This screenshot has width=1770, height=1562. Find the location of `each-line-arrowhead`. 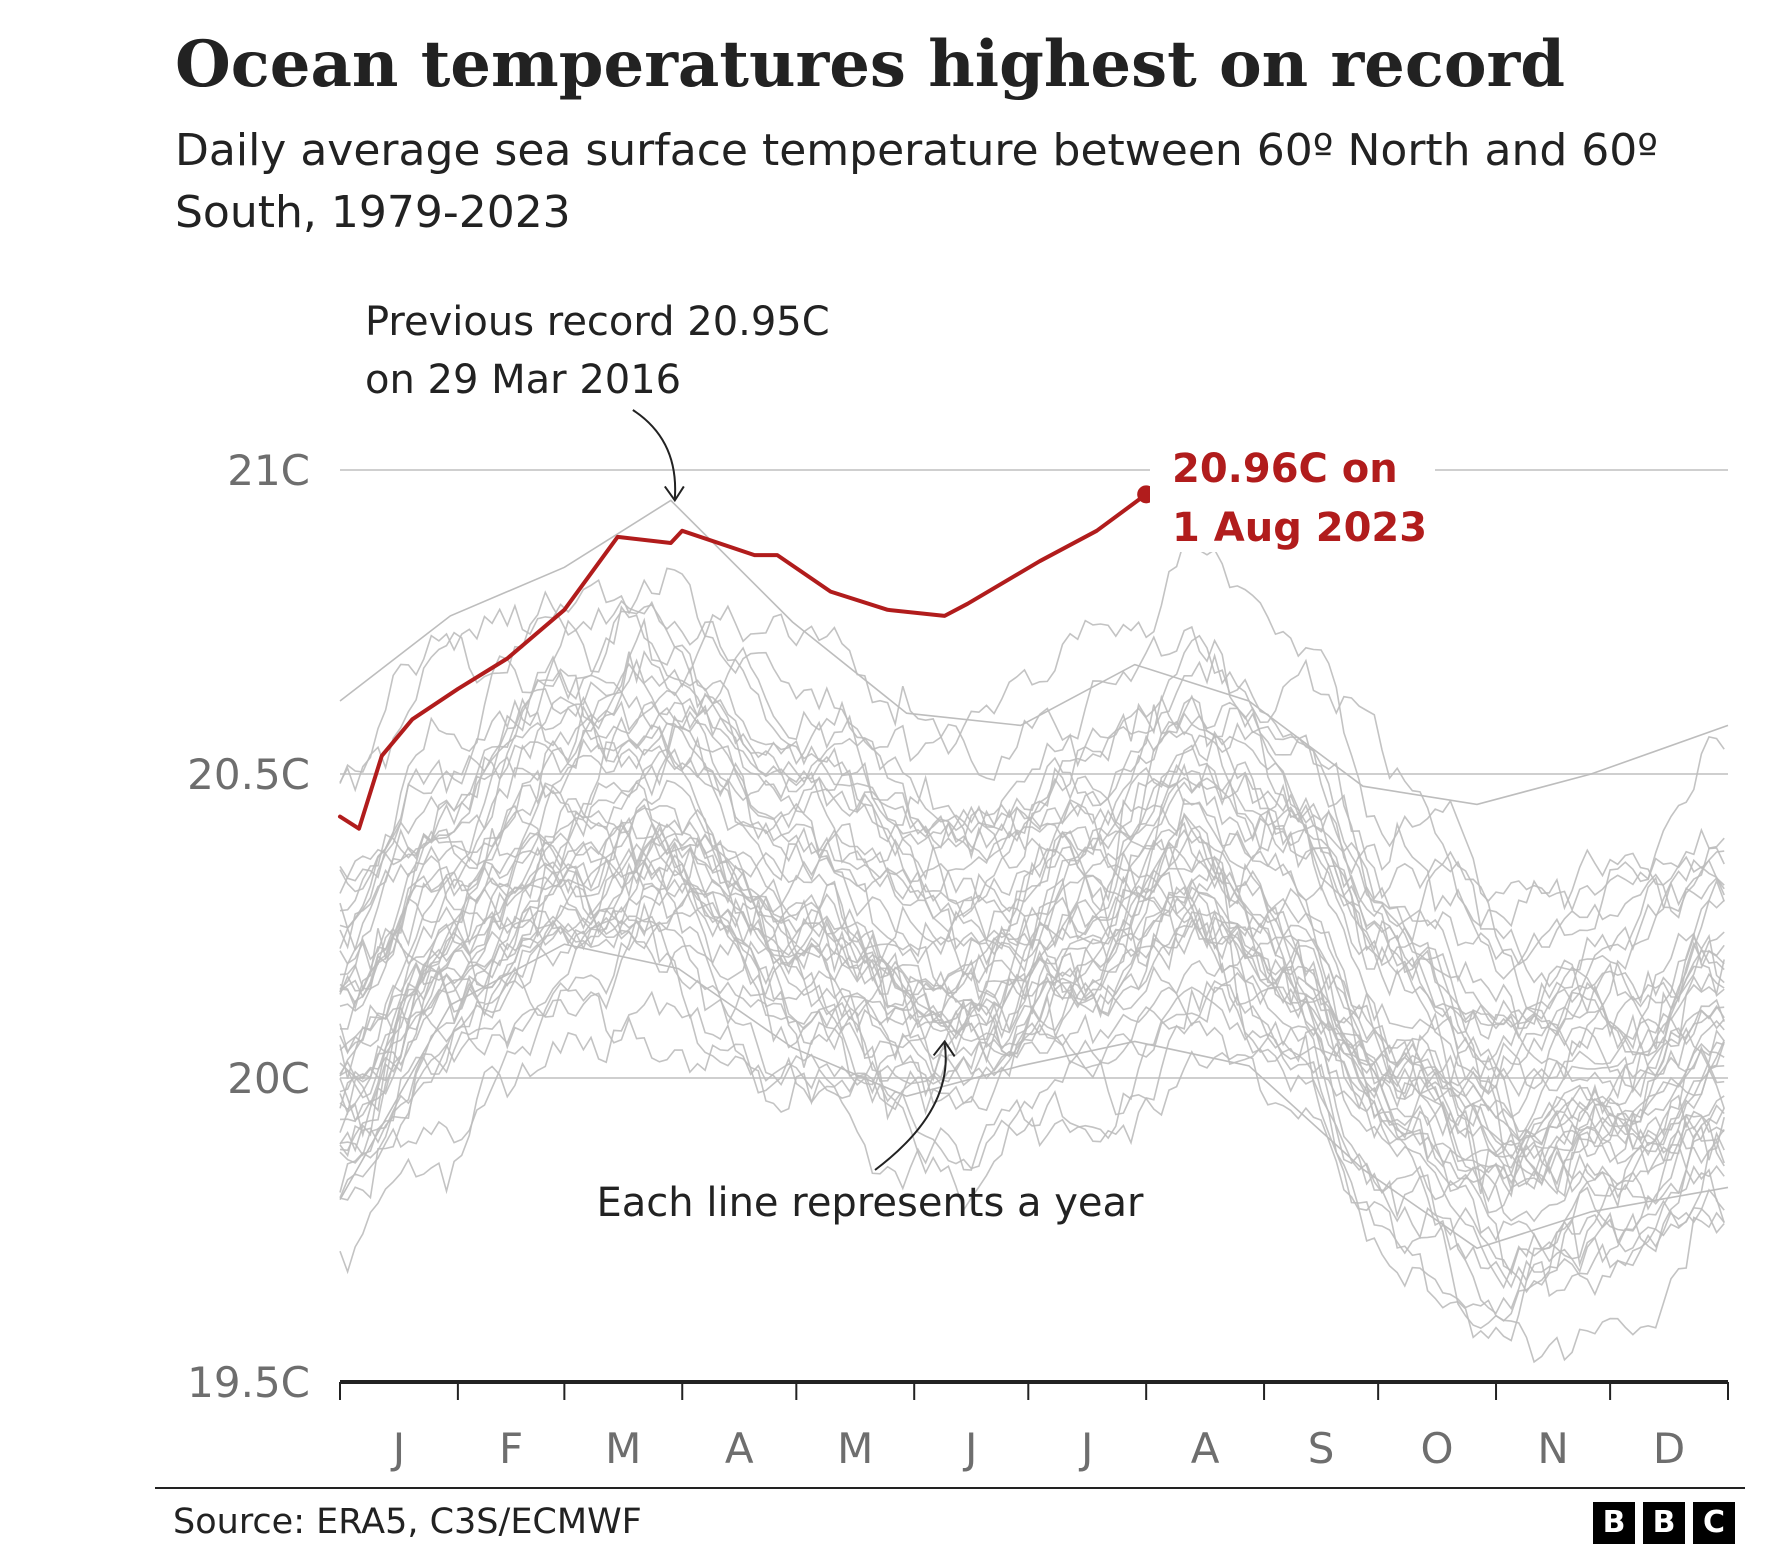

each-line-arrowhead is located at coordinates (944, 1048).